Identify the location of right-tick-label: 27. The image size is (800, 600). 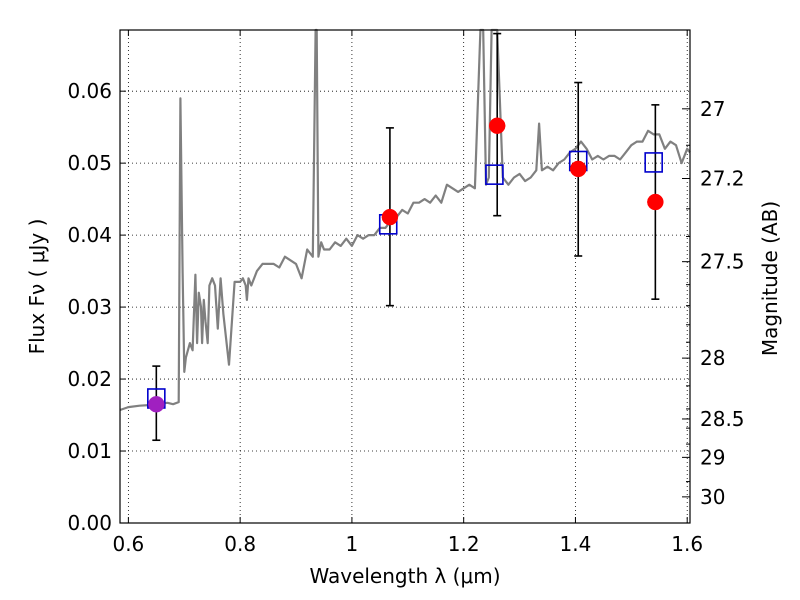
(712, 109).